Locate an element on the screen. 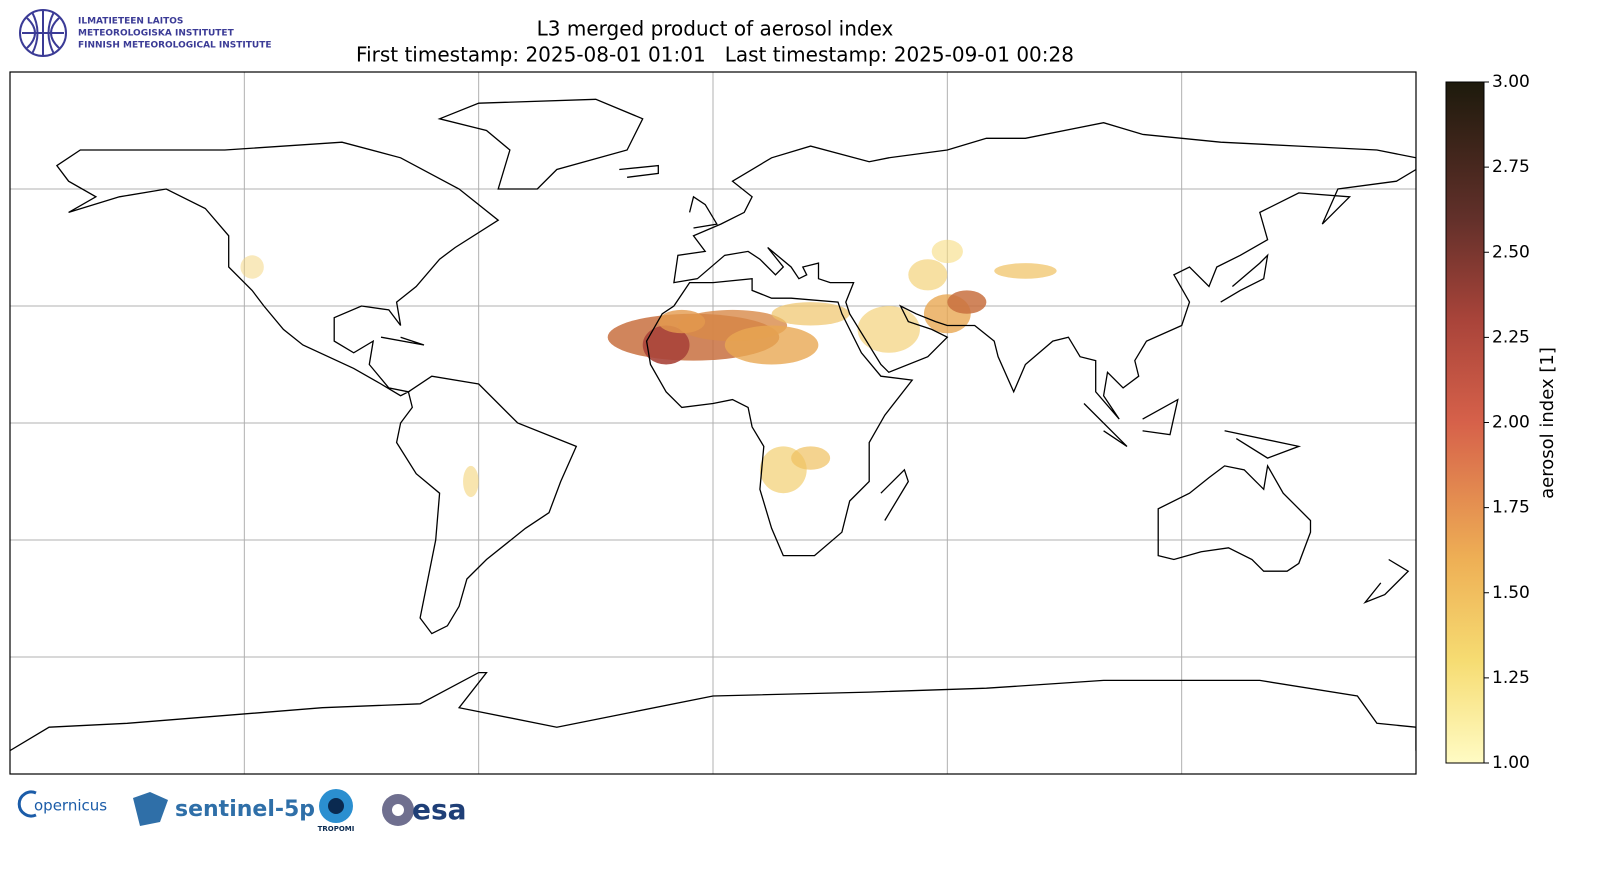 This screenshot has height=870, width=1615. colorbar-tick-label: 2.50 is located at coordinates (1511, 252).